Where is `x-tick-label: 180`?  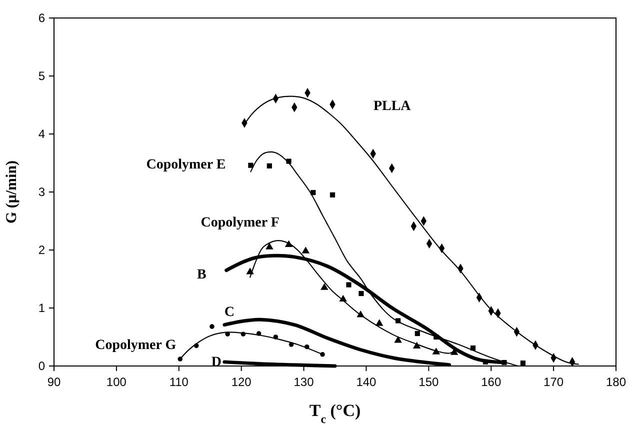 x-tick-label: 180 is located at coordinates (616, 382).